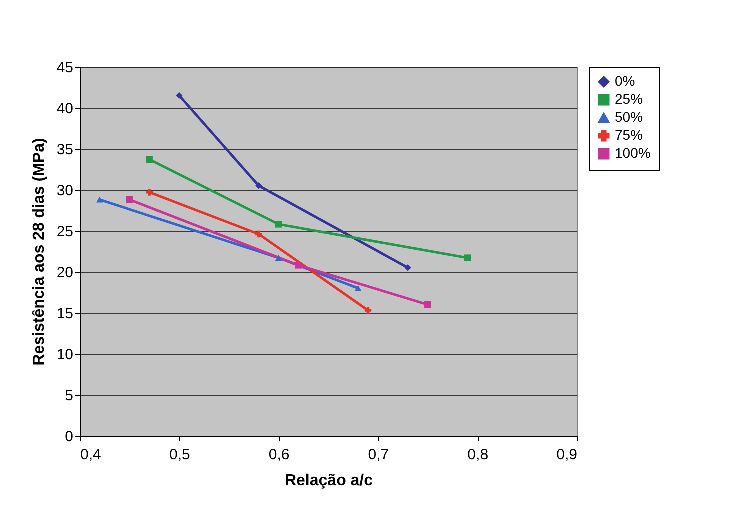 The width and height of the screenshot is (750, 514). Describe the element at coordinates (279, 455) in the screenshot. I see `x-tick-label: 0,6` at that location.